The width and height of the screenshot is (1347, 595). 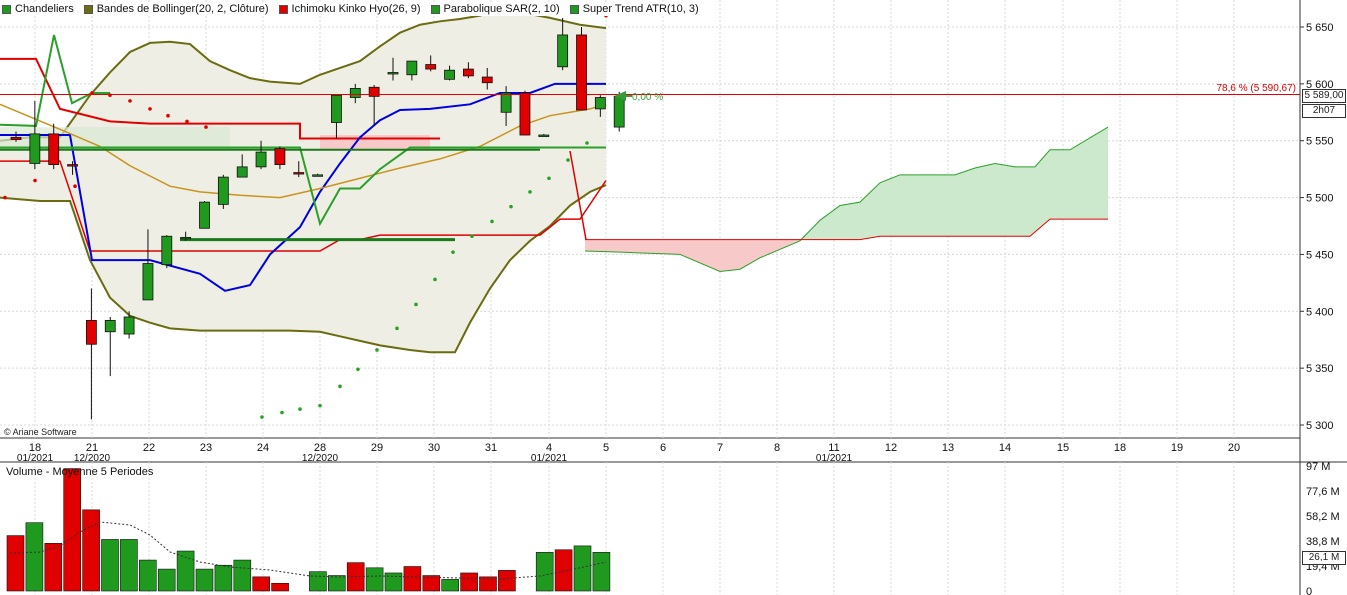 I want to click on chikou-line, so click(x=55, y=80).